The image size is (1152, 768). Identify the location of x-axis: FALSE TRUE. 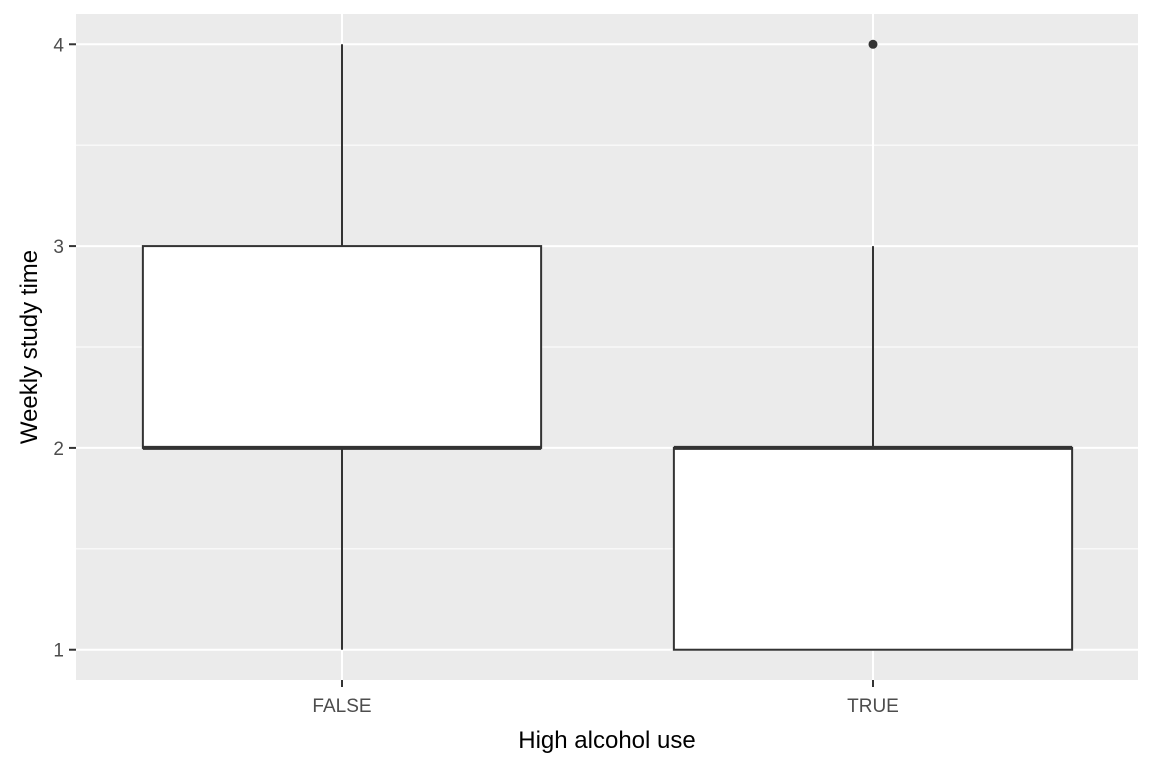
(605, 698).